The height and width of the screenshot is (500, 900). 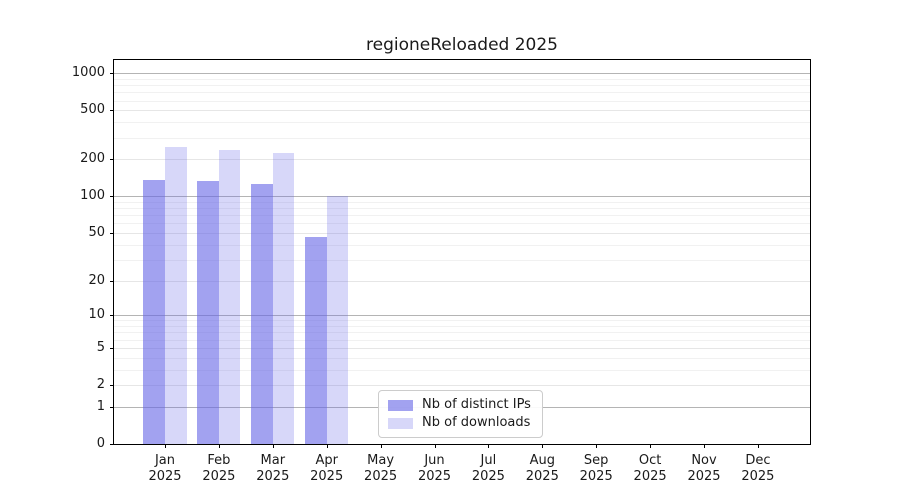 I want to click on x-tick-label-jul: Jul 2025, so click(x=488, y=469).